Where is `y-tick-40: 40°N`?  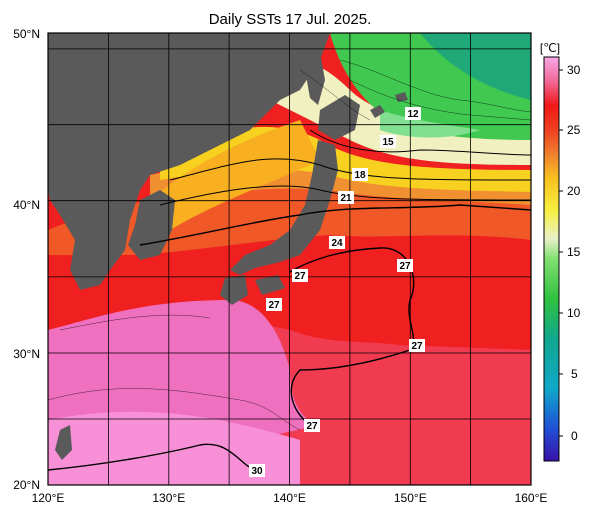 y-tick-40: 40°N is located at coordinates (26, 205).